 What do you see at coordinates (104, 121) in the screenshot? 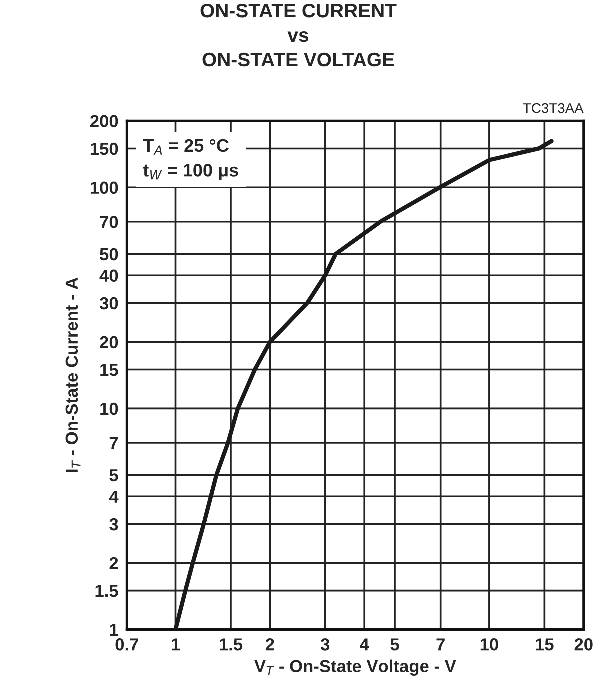
I see `y-tick-label: 200` at bounding box center [104, 121].